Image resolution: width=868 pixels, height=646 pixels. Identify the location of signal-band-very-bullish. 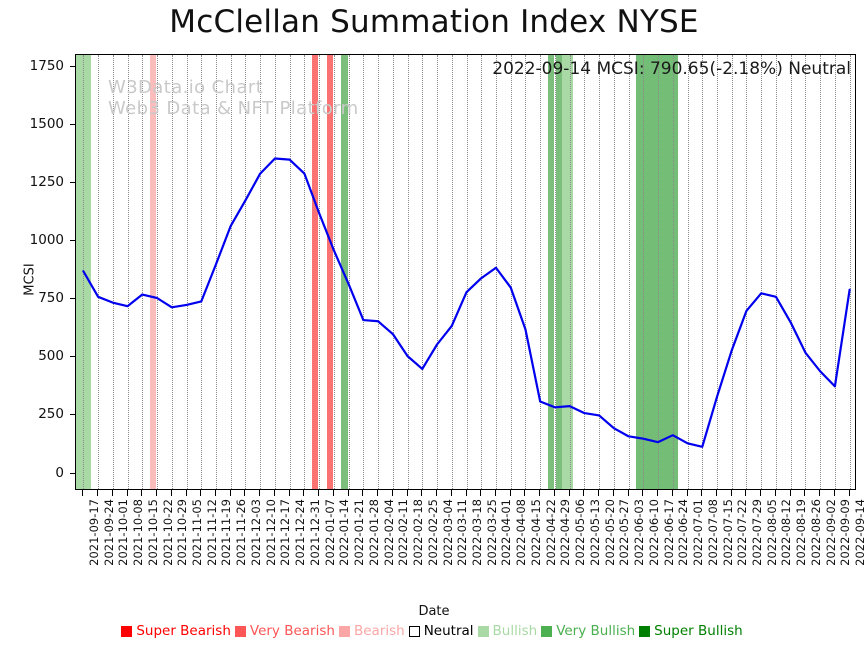
(550, 272).